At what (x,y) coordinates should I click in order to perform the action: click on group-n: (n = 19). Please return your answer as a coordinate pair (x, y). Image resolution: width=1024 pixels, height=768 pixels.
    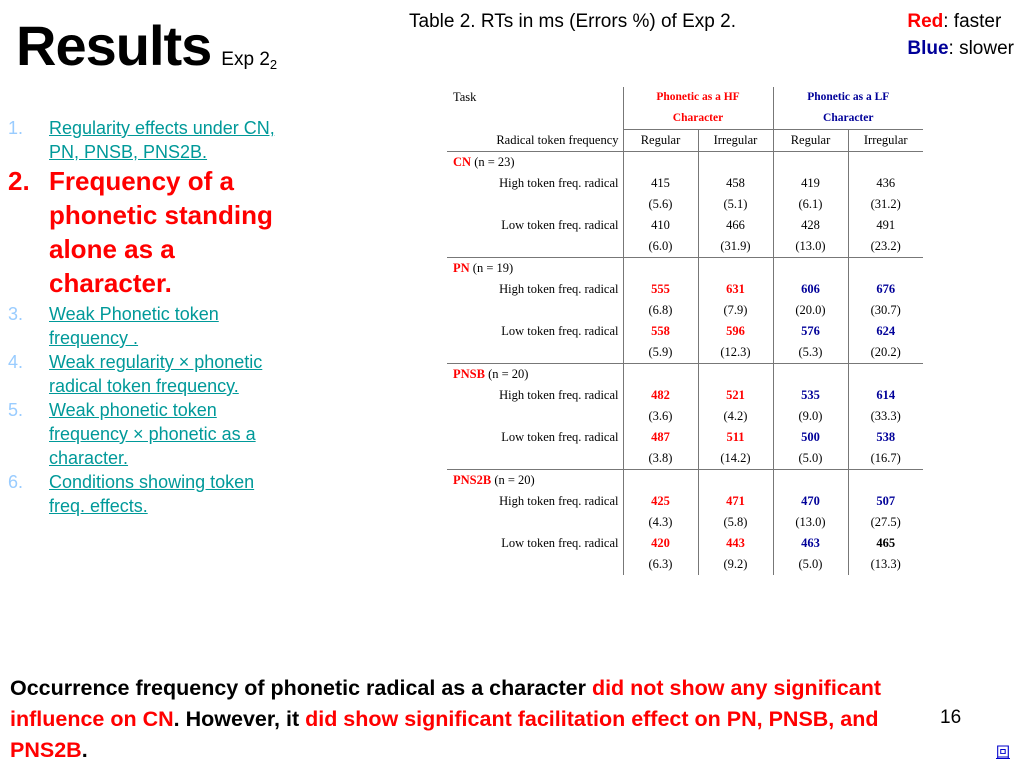
    Looking at the image, I should click on (493, 268).